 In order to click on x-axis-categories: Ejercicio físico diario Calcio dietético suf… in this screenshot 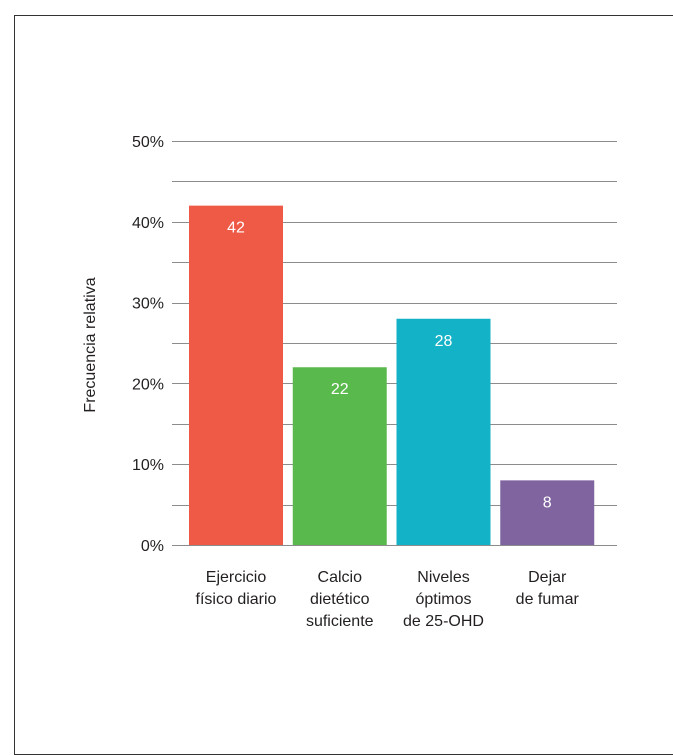, I will do `click(388, 599)`.